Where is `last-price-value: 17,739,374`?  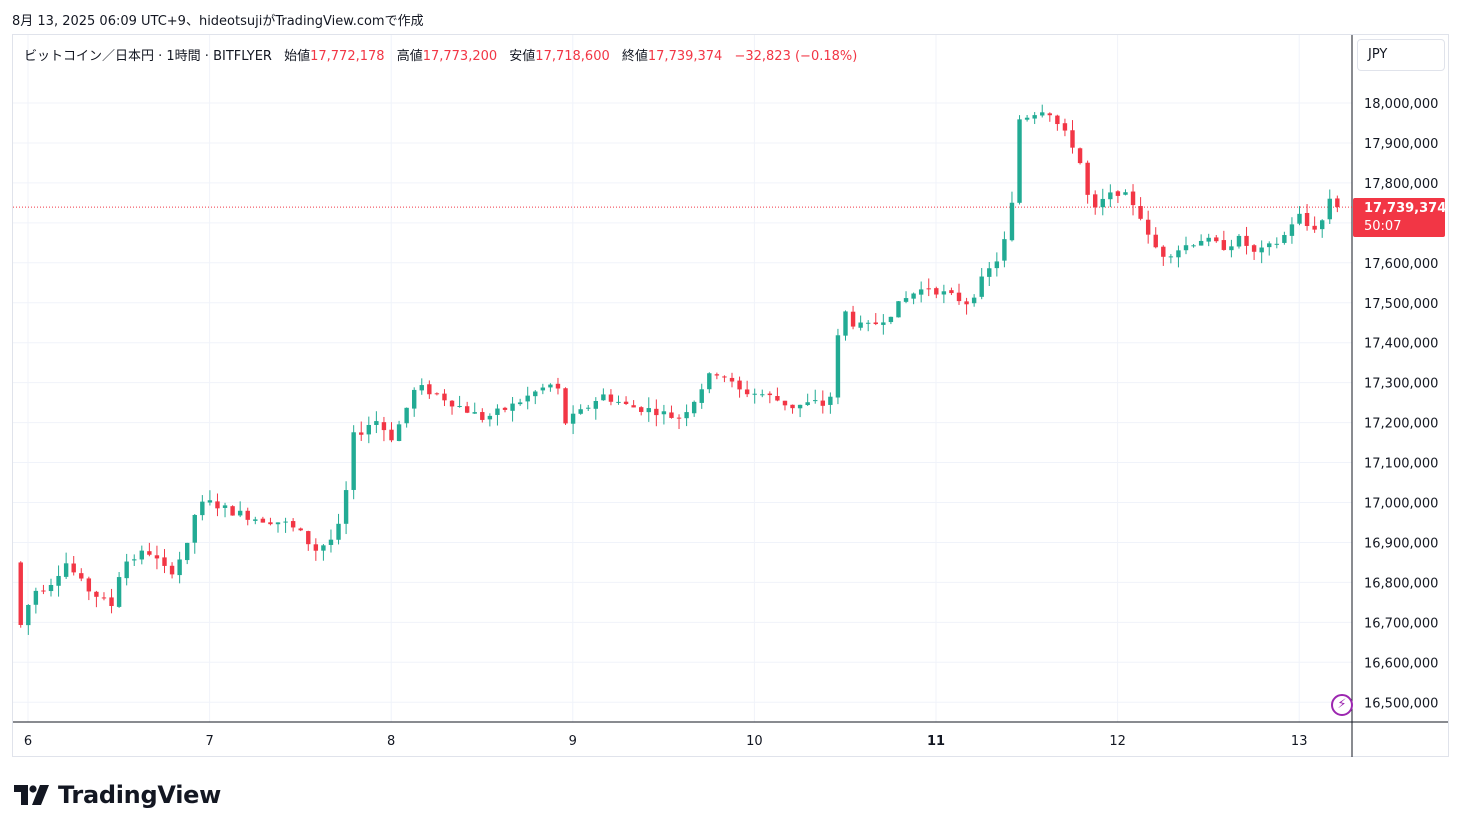
last-price-value: 17,739,374 is located at coordinates (1405, 208).